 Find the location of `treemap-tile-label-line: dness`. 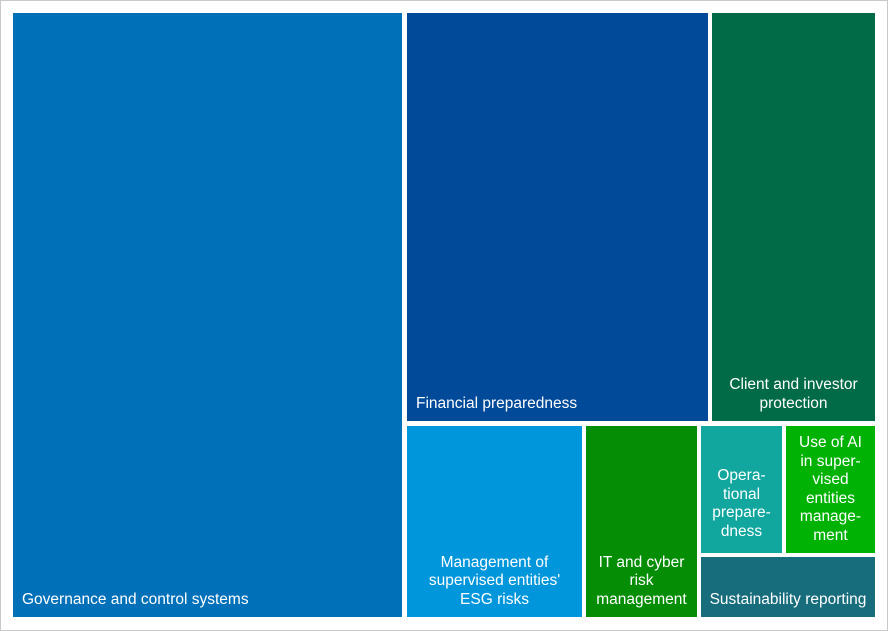

treemap-tile-label-line: dness is located at coordinates (741, 531).